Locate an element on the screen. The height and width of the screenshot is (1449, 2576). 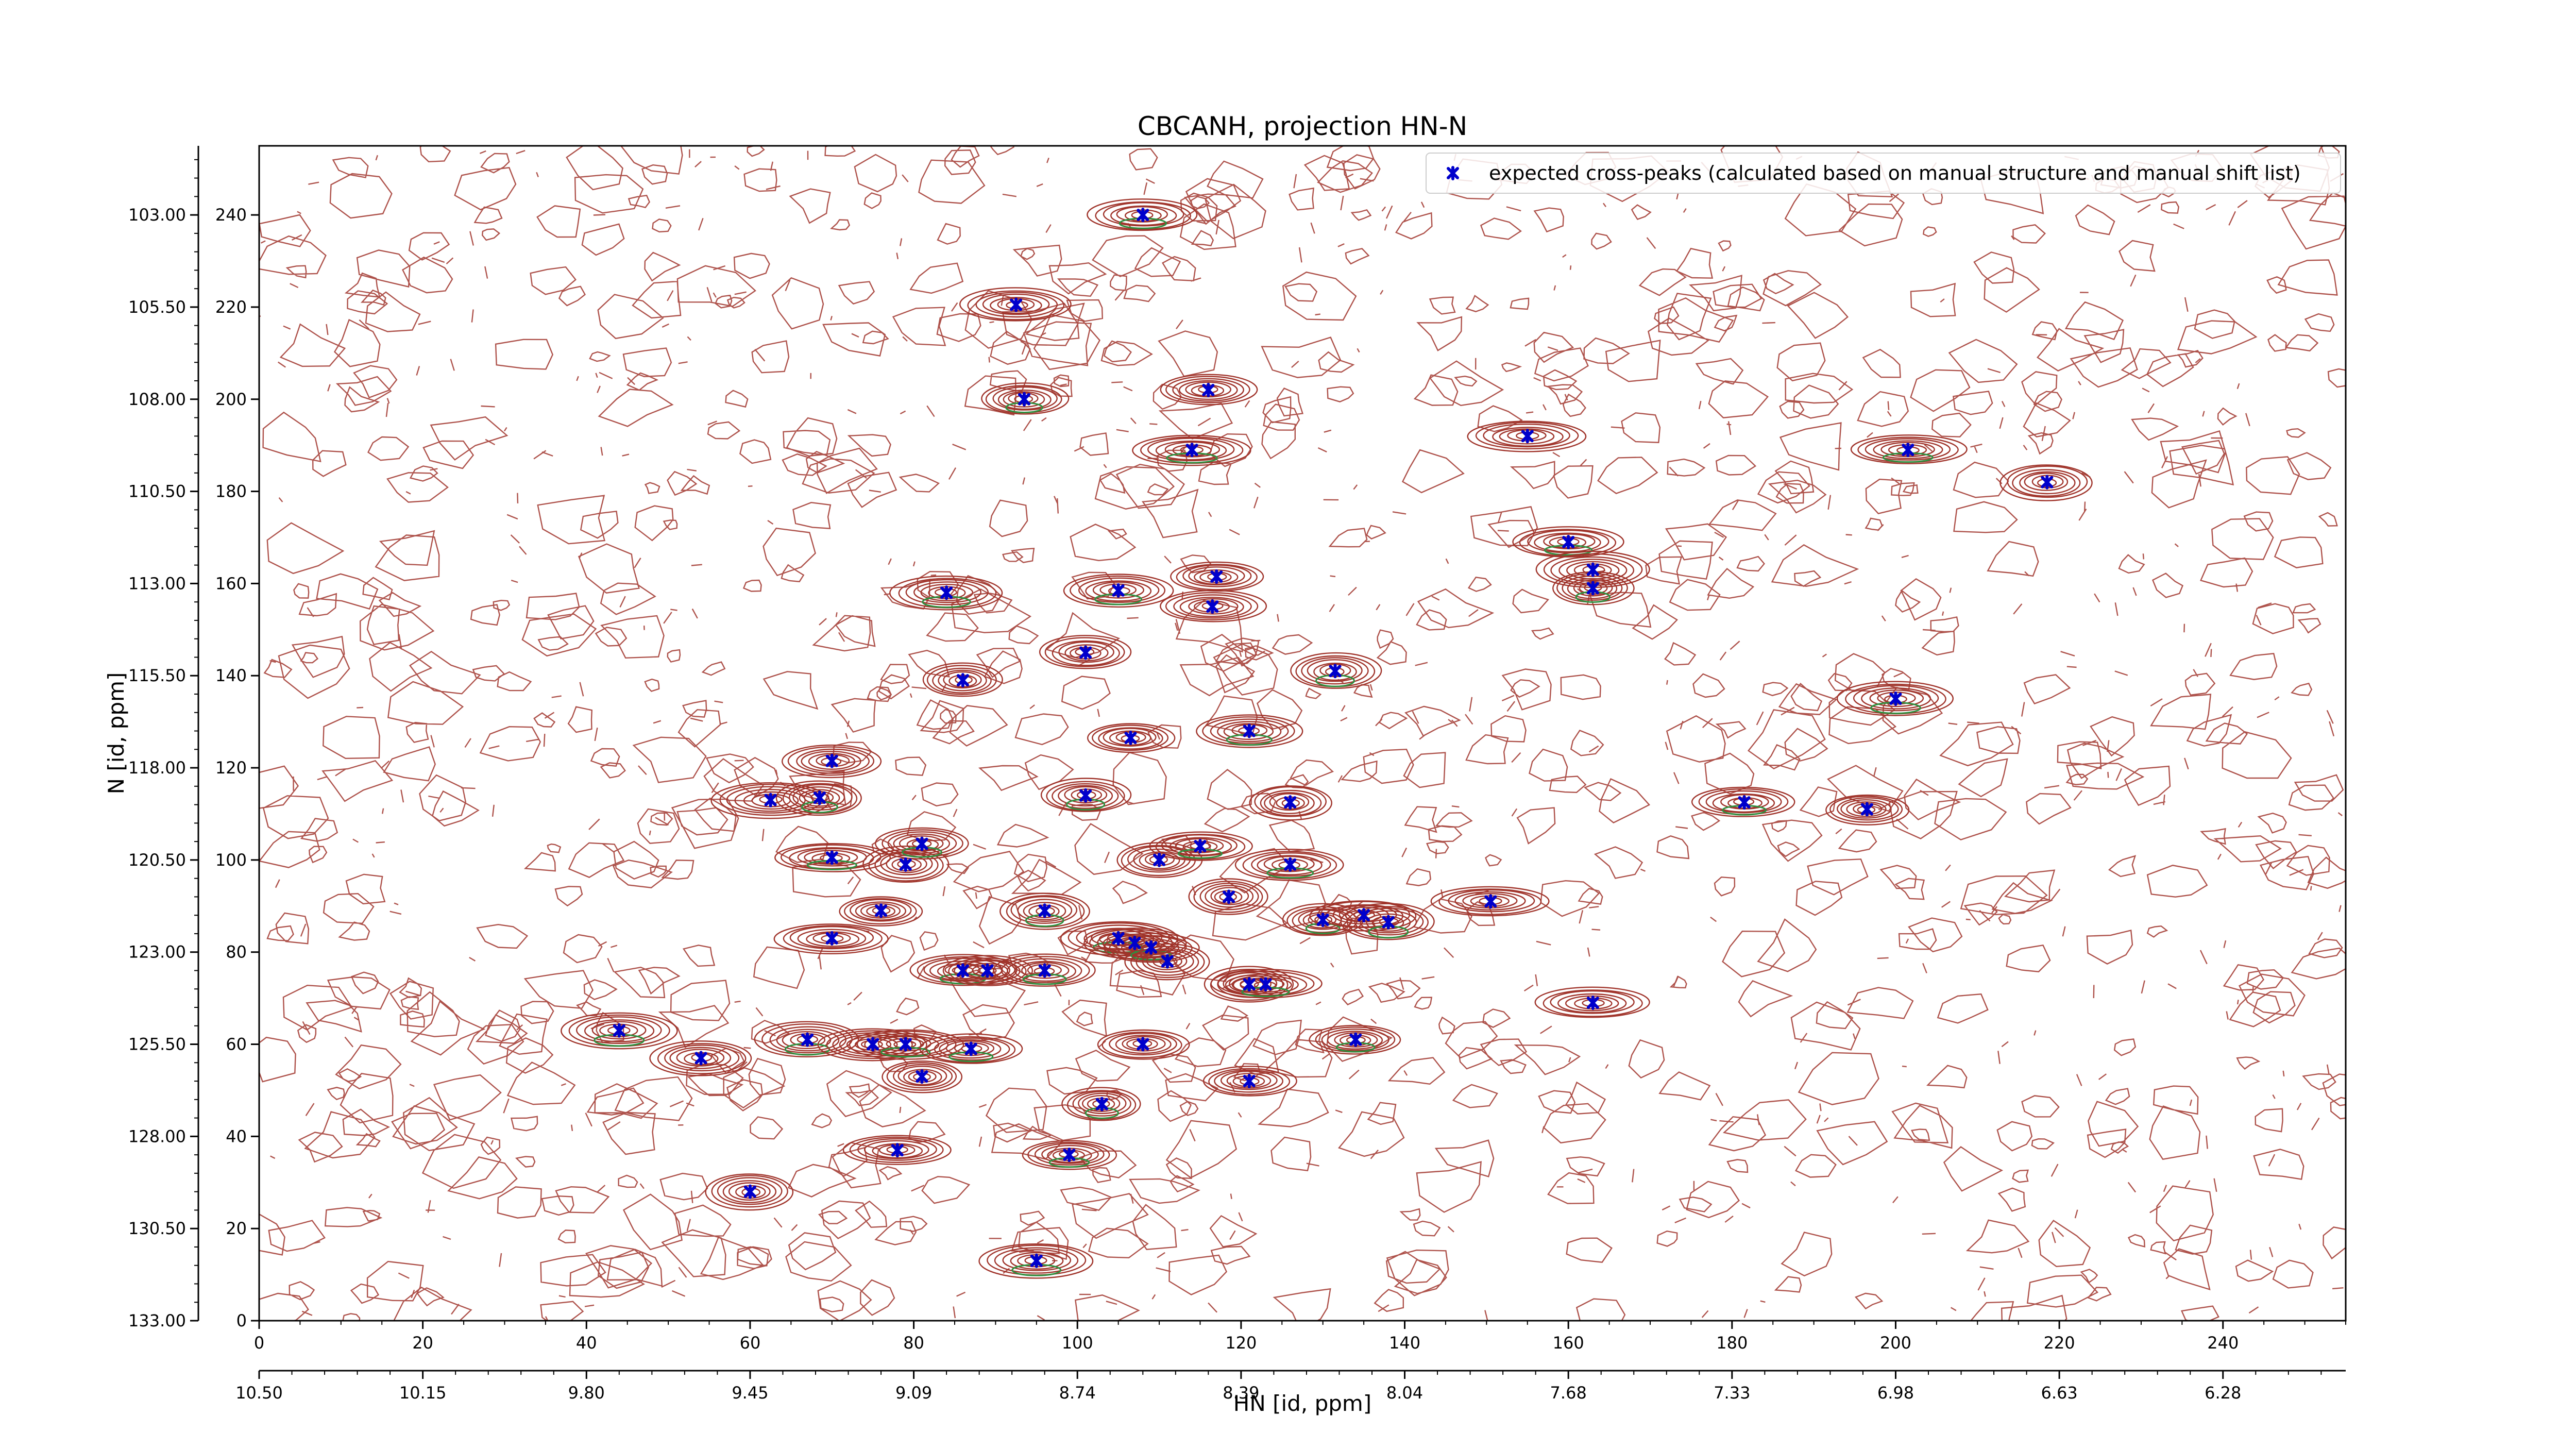
legend-marker-glyph is located at coordinates (1453, 173).